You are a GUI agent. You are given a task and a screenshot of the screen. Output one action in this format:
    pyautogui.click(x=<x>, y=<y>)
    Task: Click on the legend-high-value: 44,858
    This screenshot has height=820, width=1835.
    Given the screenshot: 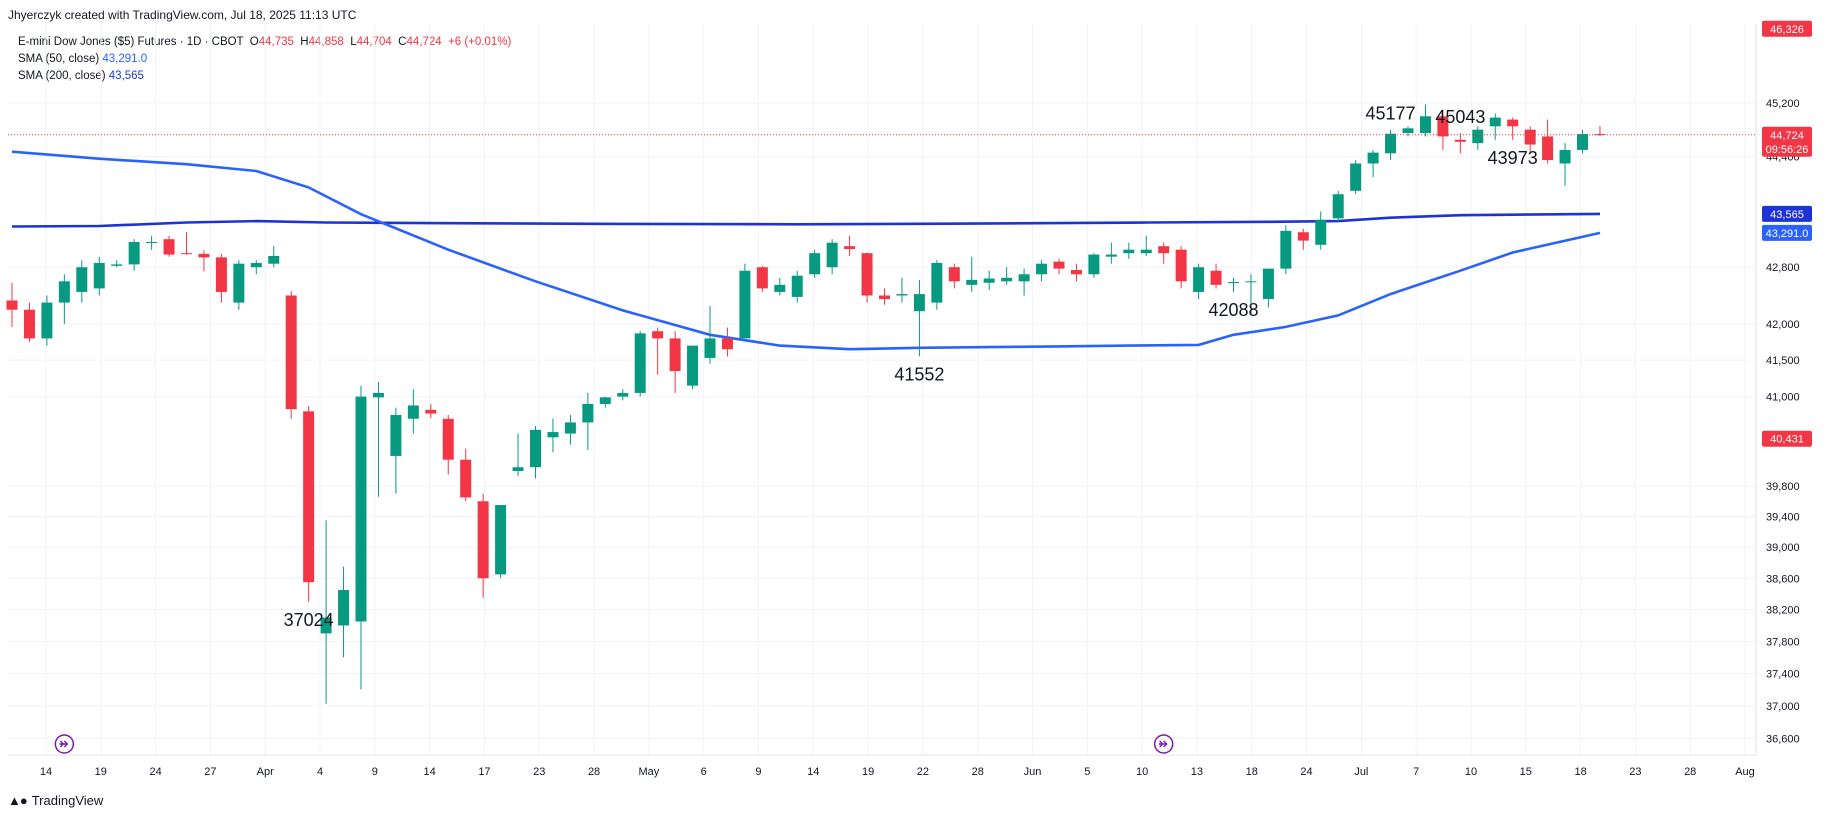 What is the action you would take?
    pyautogui.click(x=326, y=42)
    